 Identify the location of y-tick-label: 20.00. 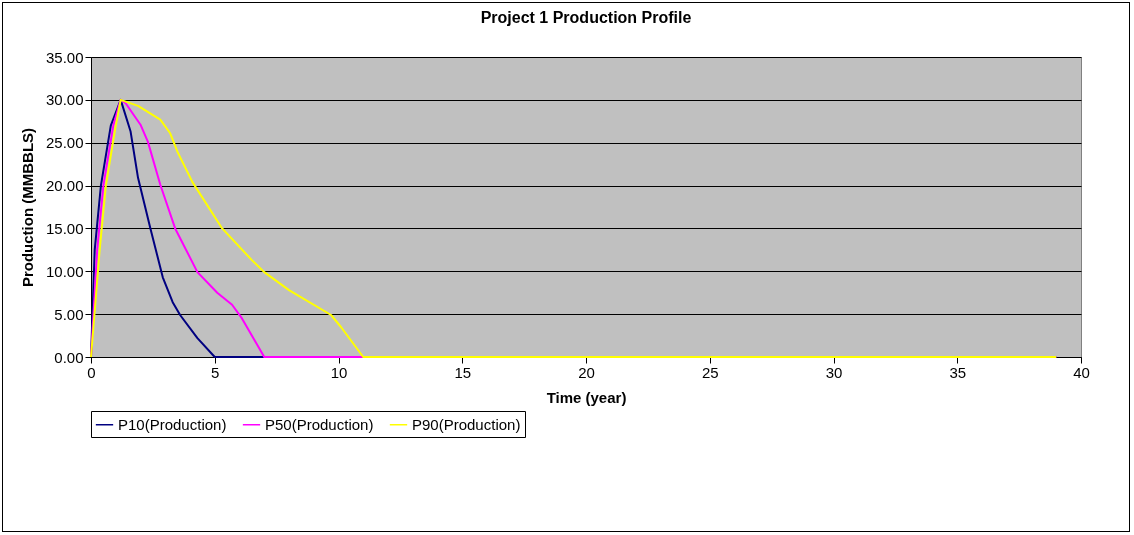
(64, 186).